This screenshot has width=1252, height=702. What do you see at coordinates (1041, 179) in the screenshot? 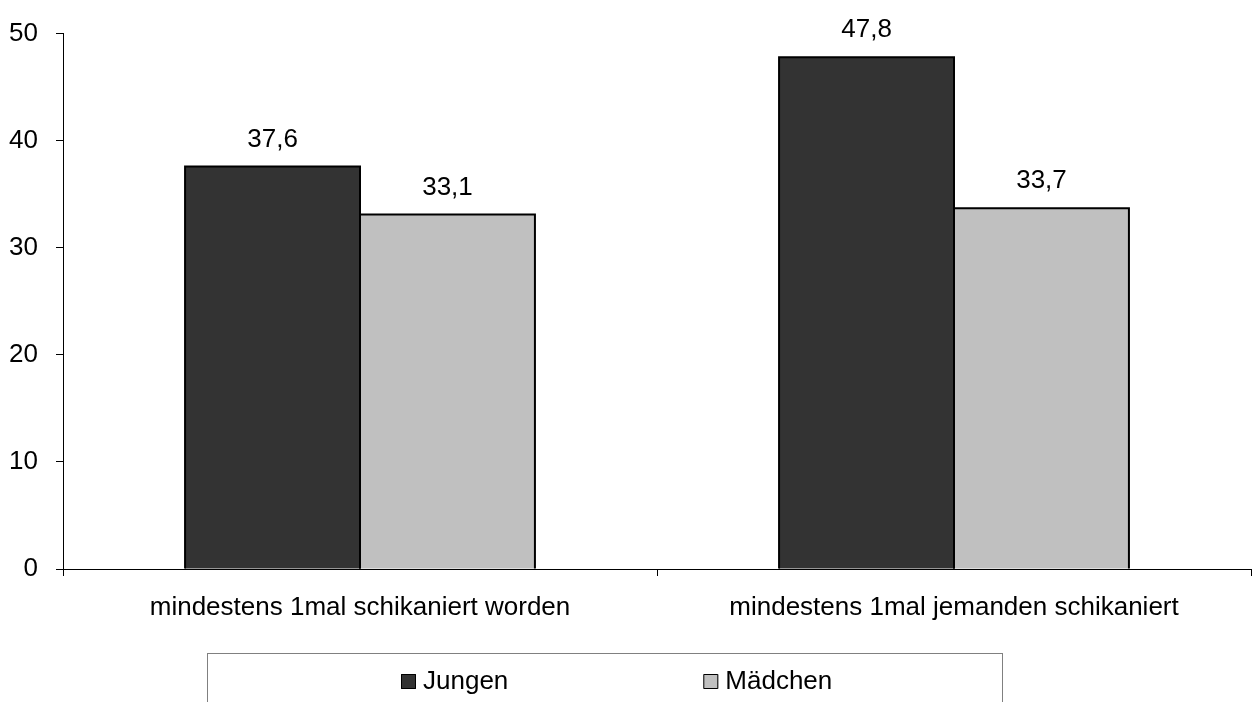
I see `data-label: 33,7` at bounding box center [1041, 179].